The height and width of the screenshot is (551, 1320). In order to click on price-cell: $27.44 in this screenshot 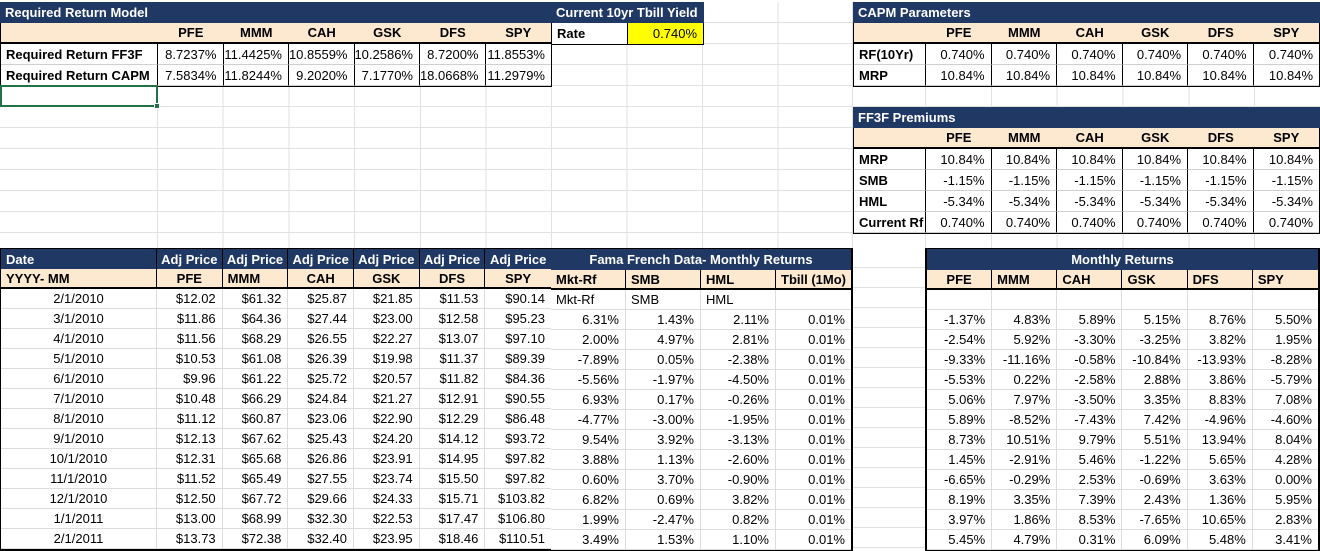, I will do `click(321, 319)`.